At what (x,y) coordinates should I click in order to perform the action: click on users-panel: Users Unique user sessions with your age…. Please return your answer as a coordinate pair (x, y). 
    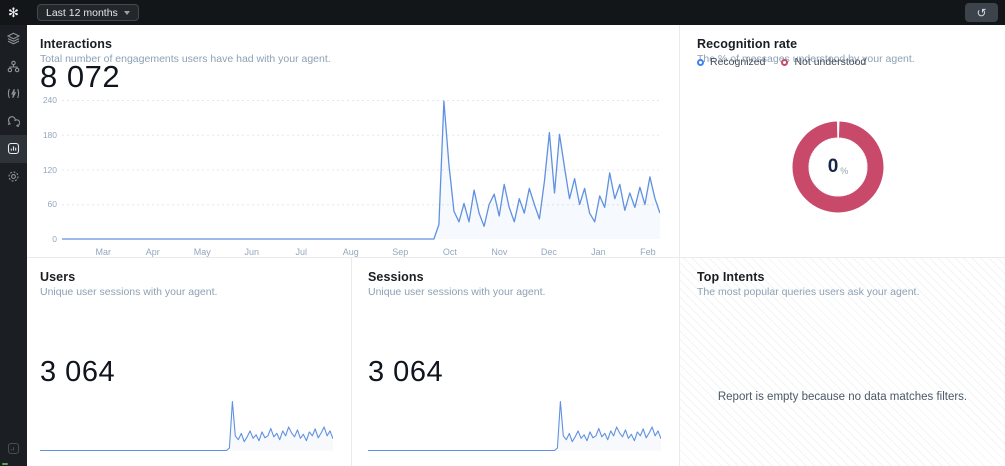
    Looking at the image, I should click on (189, 362).